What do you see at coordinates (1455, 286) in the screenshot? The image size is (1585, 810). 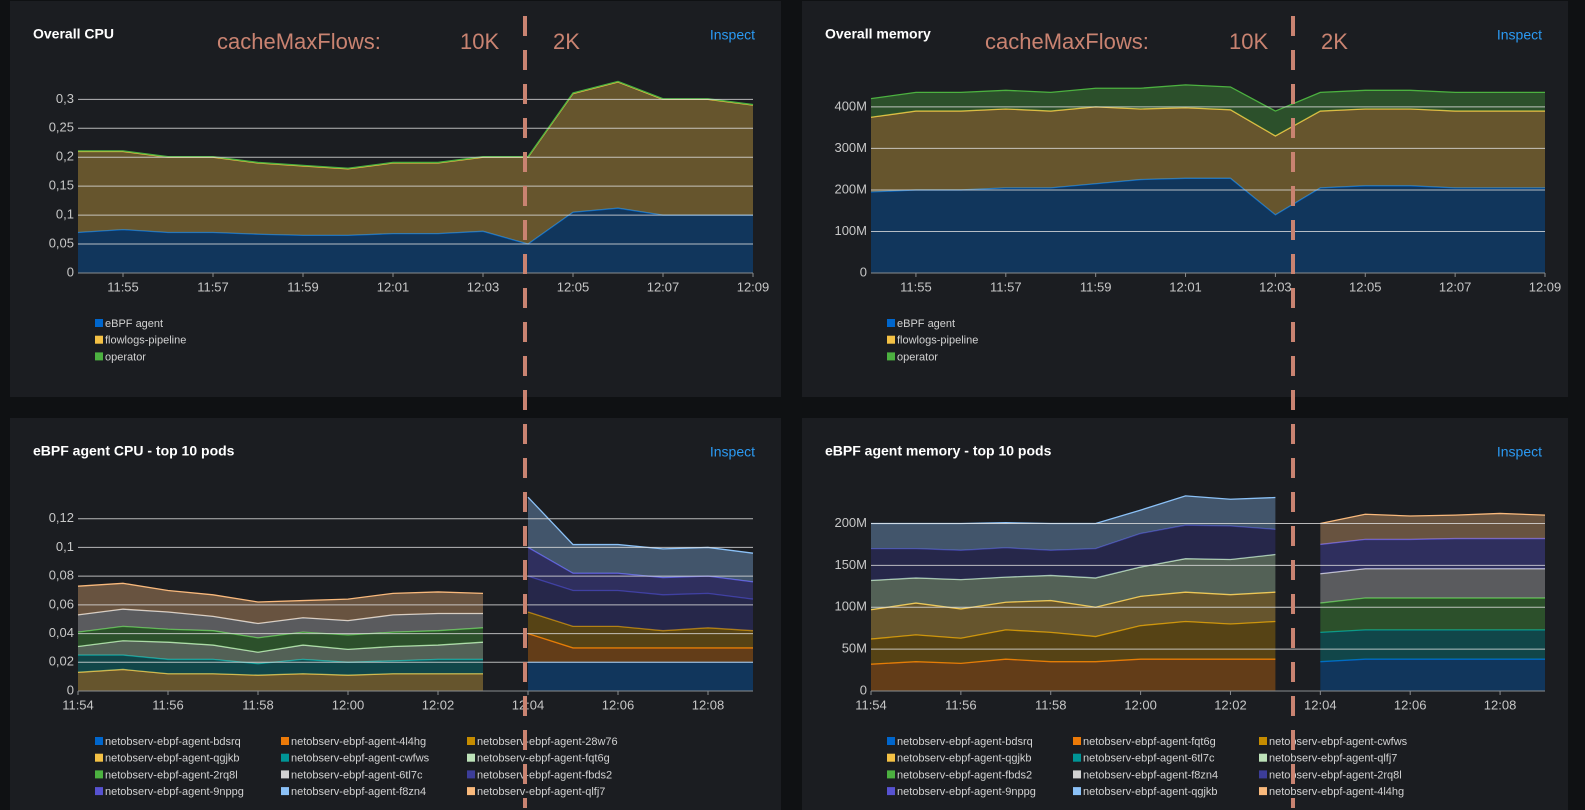 I see `x-tick-label: 12:07` at bounding box center [1455, 286].